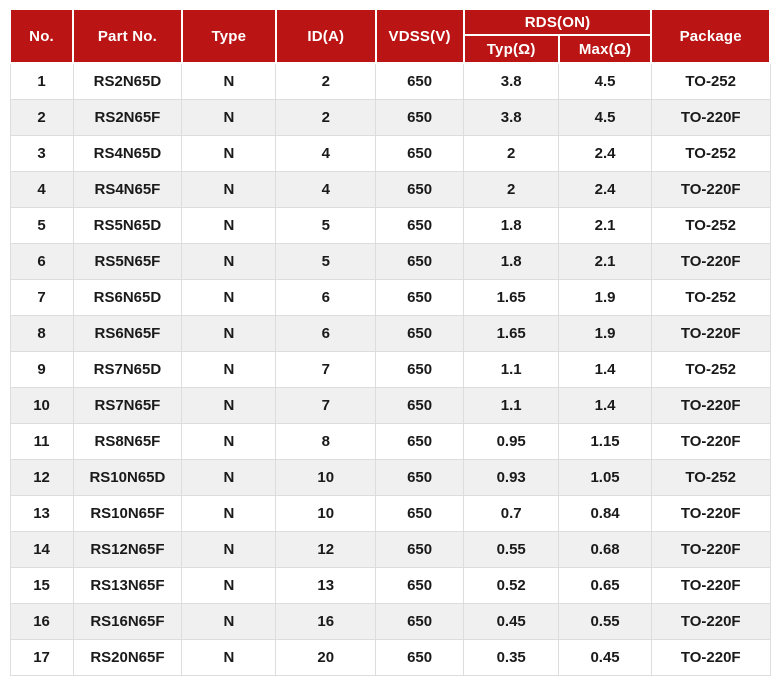  What do you see at coordinates (511, 261) in the screenshot?
I see `cell-rds-typ: 1.8` at bounding box center [511, 261].